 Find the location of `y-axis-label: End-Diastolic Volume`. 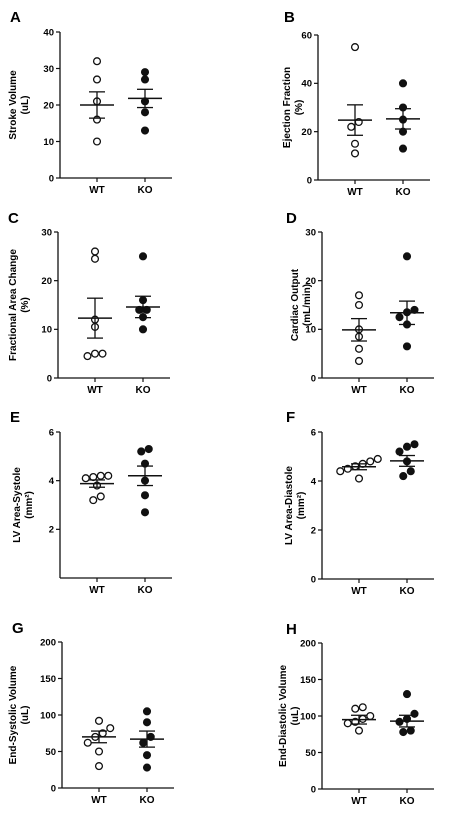

y-axis-label: End-Diastolic Volume is located at coordinates (283, 716).